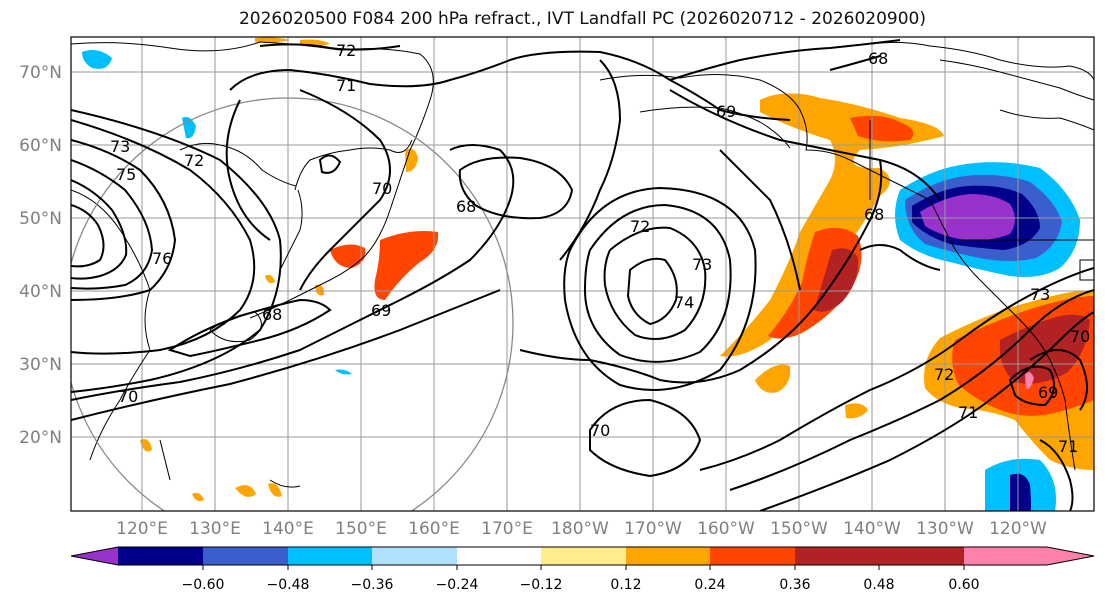 This screenshot has width=1105, height=604. I want to click on contour-label: 74, so click(684, 302).